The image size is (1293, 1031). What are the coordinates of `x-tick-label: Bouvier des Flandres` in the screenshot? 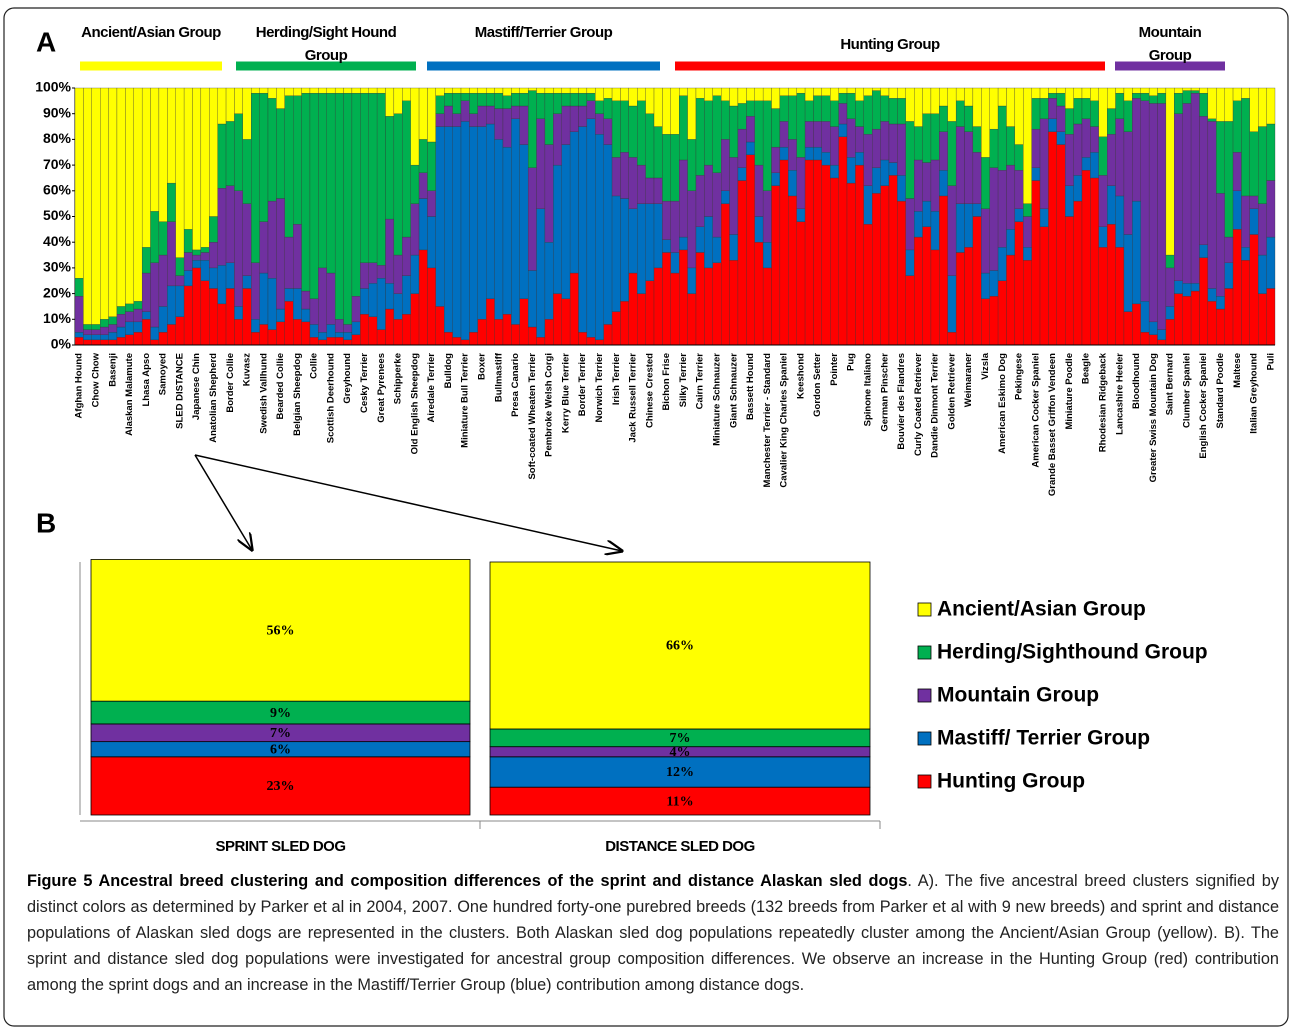 It's located at (901, 401).